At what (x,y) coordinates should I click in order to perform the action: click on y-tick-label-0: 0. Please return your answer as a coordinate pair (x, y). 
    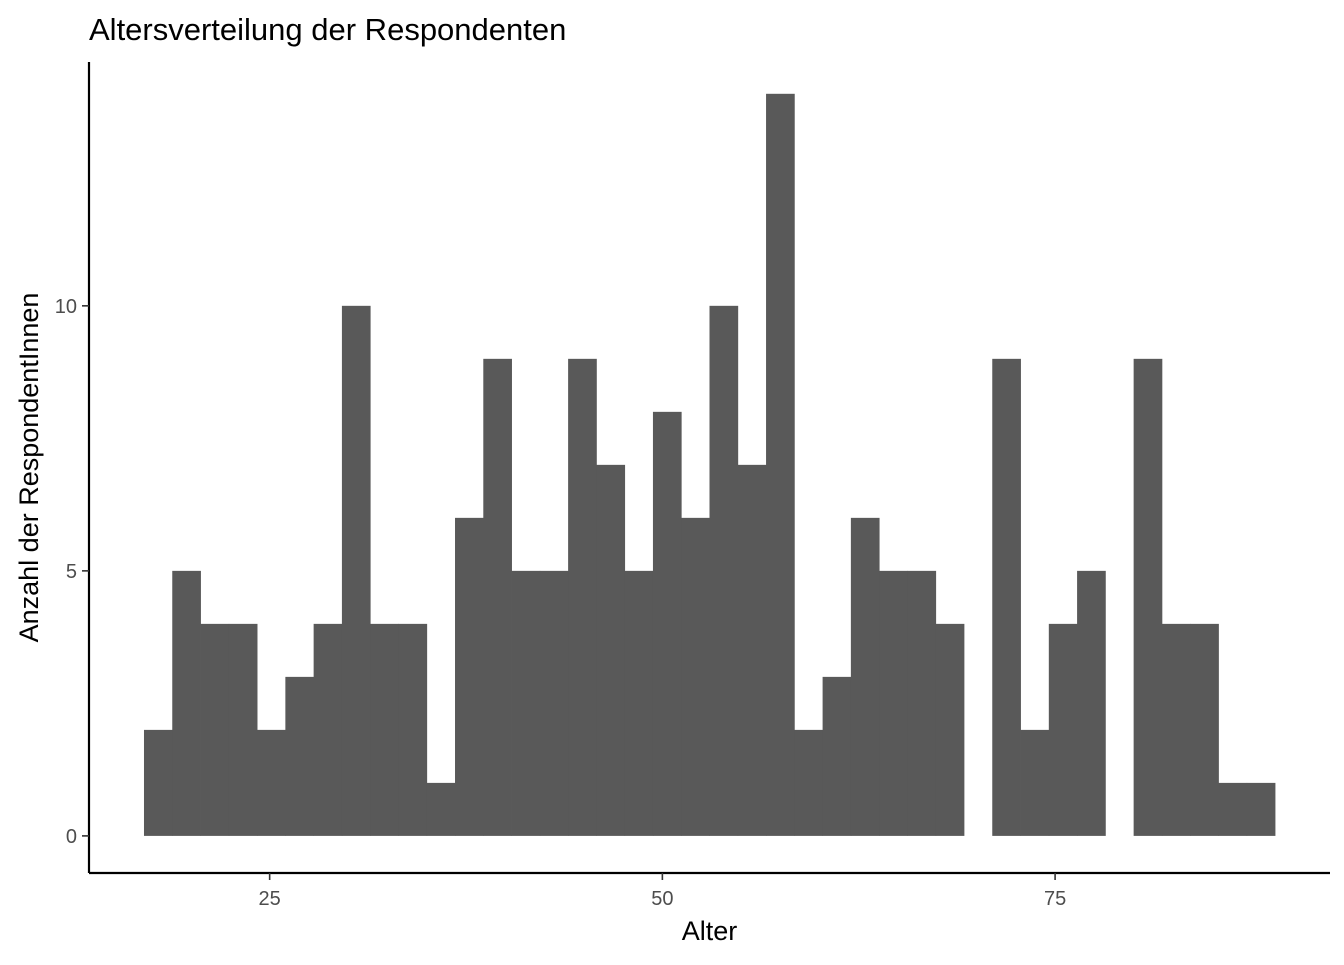
    Looking at the image, I should click on (71, 837).